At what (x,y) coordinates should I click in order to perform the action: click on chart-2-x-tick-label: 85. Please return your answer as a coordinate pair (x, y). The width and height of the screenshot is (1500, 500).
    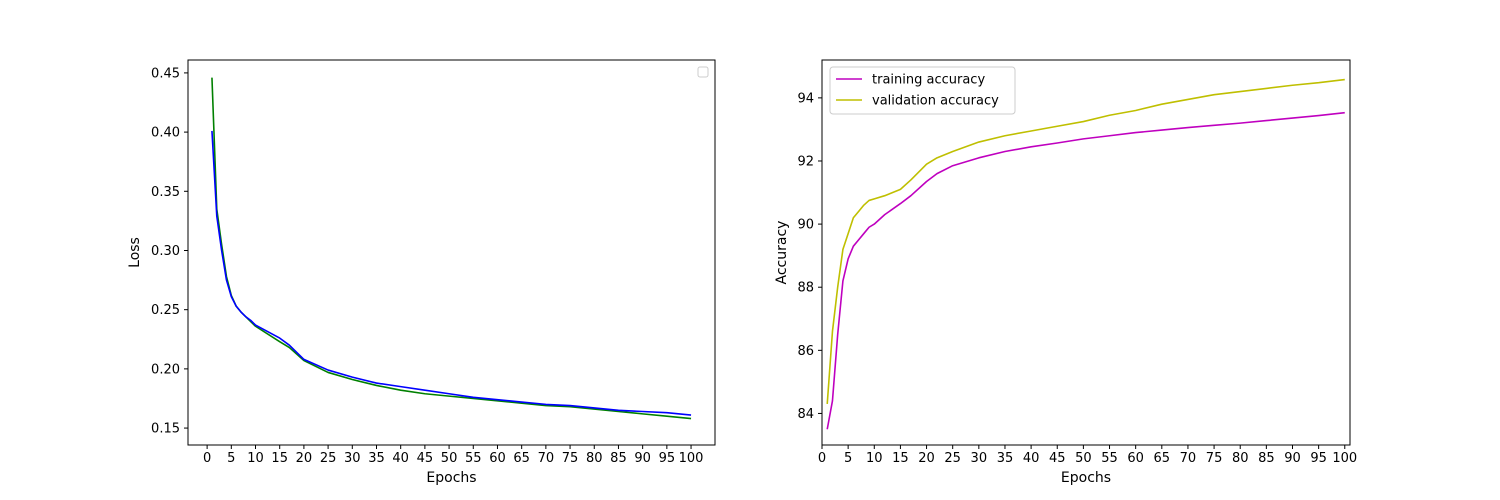
    Looking at the image, I should click on (1266, 458).